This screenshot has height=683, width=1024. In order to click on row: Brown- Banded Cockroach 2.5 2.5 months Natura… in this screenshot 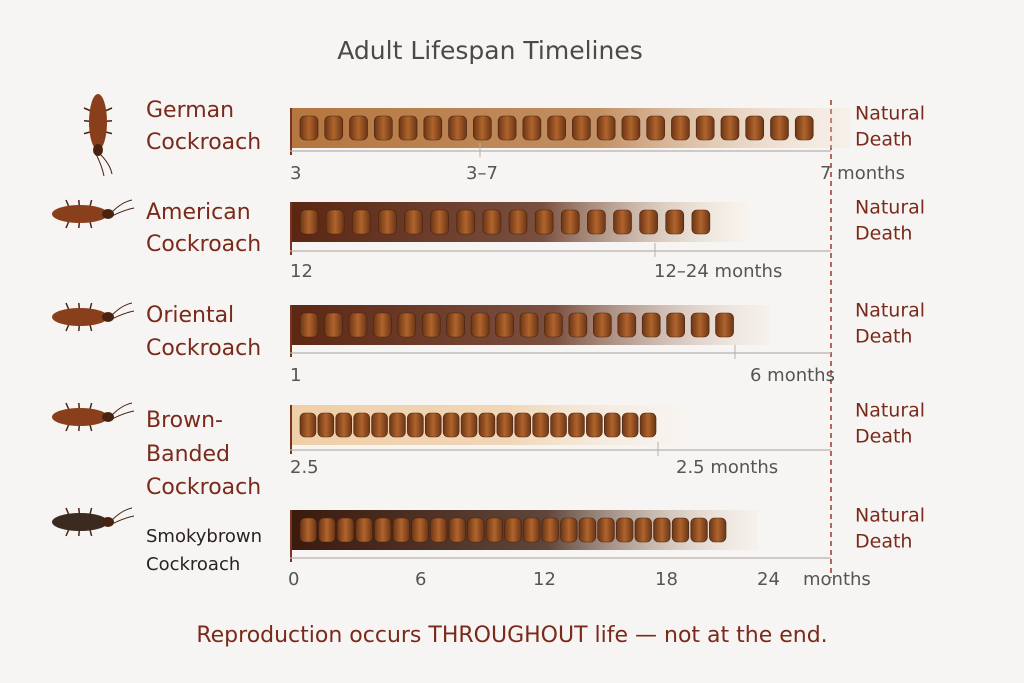, I will do `click(488, 450)`.